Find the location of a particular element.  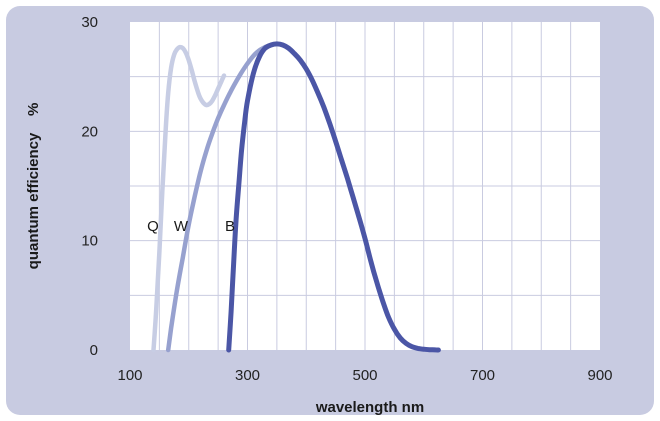

series-line-Q is located at coordinates (189, 198).